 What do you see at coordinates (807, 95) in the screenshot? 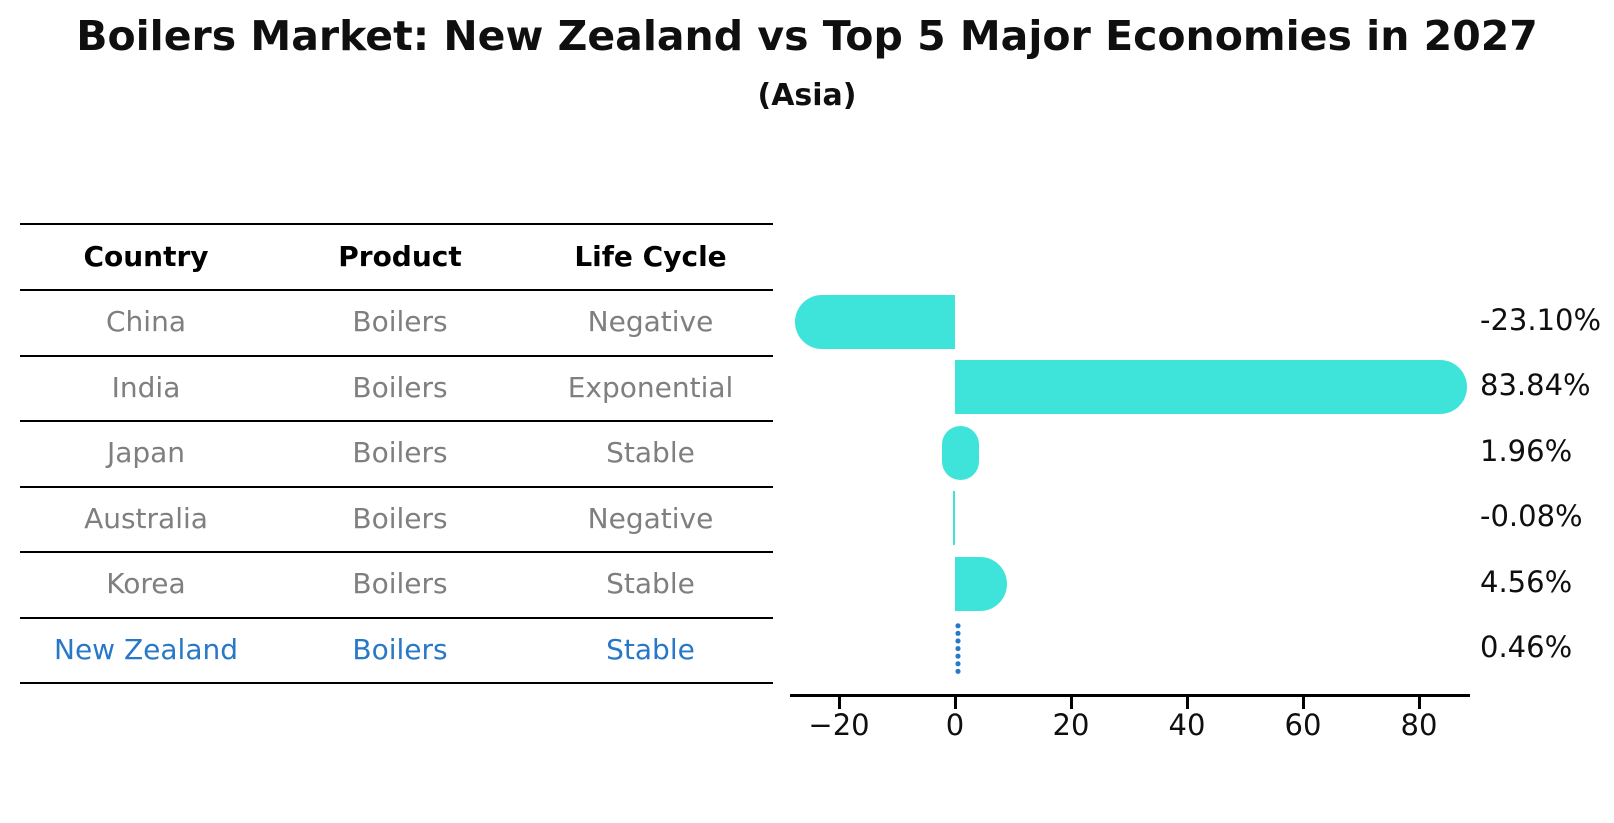
I see `chart-subtitle: (Asia)` at bounding box center [807, 95].